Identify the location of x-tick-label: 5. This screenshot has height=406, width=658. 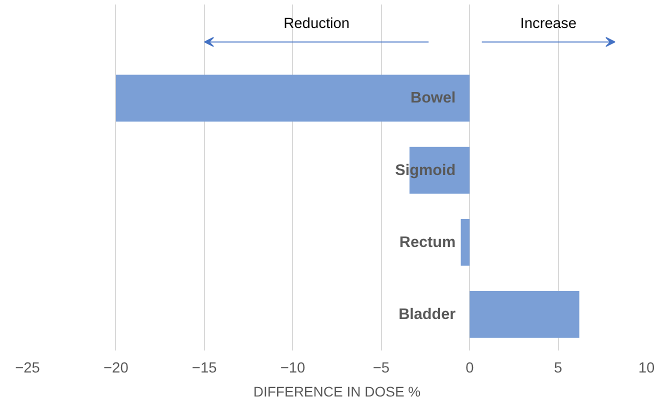
(558, 368).